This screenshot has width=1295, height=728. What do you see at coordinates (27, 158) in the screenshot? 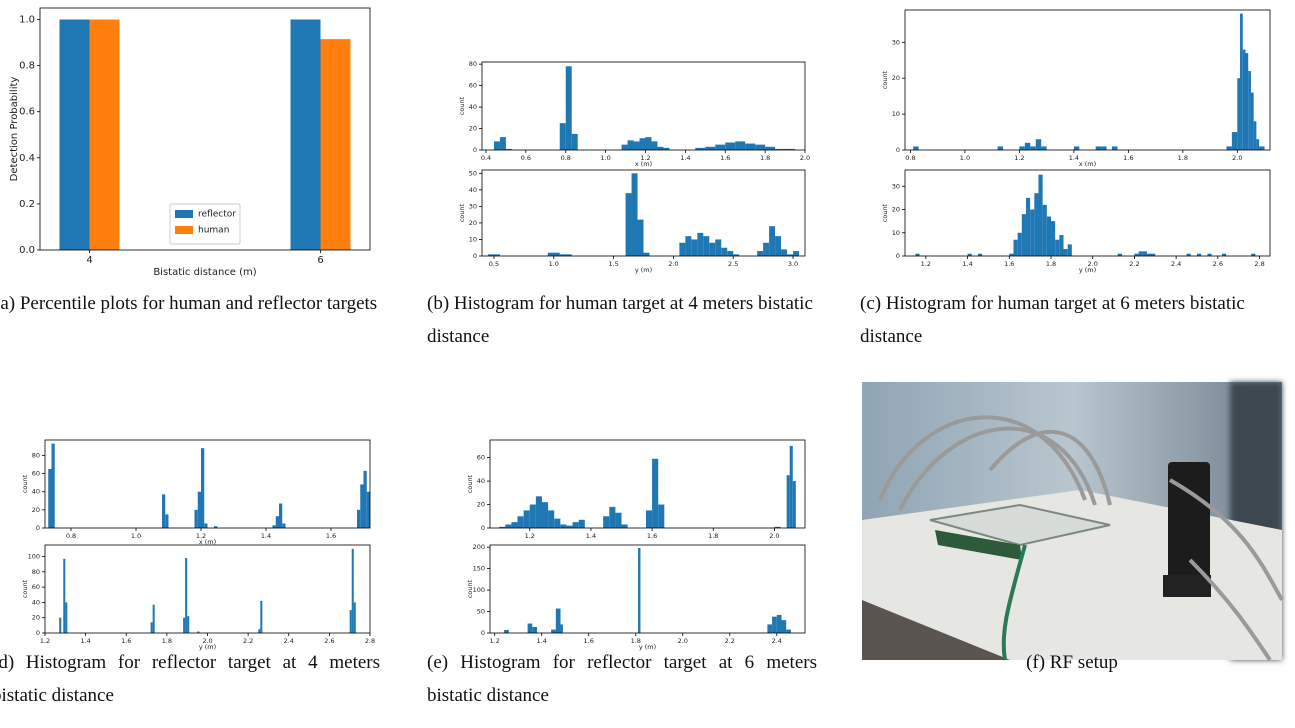
I see `y-tick-label: 0.4` at bounding box center [27, 158].